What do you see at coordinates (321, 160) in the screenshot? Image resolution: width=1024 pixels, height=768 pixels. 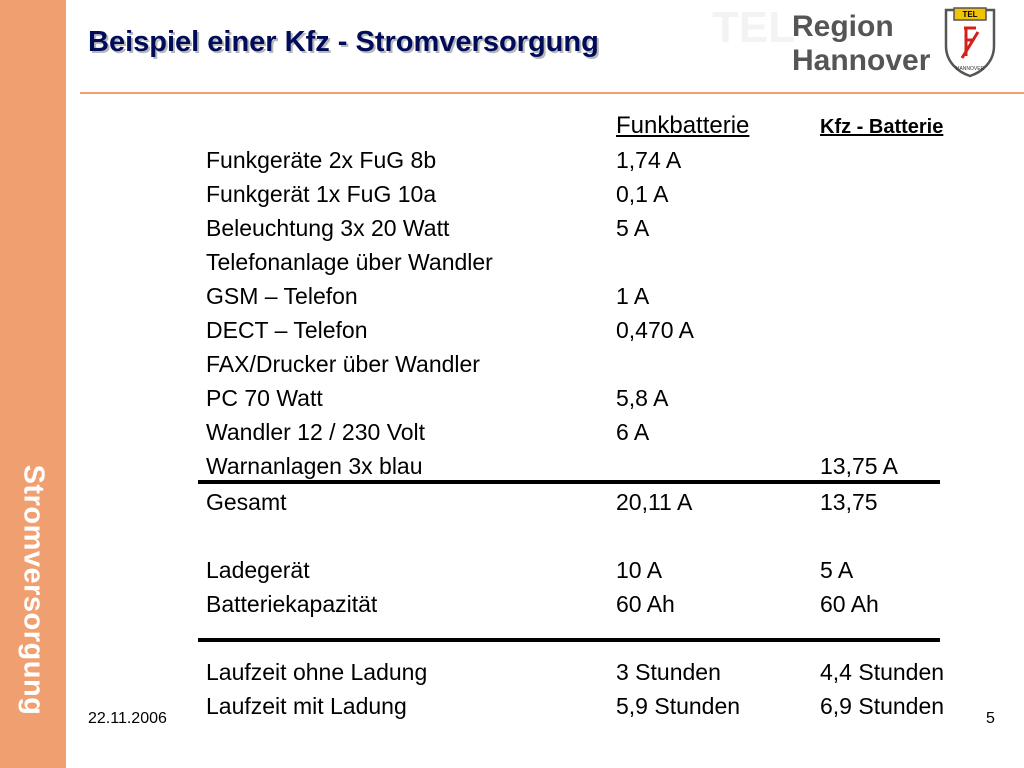 I see `row-label: Funkgeräte 2x FuG 8b` at bounding box center [321, 160].